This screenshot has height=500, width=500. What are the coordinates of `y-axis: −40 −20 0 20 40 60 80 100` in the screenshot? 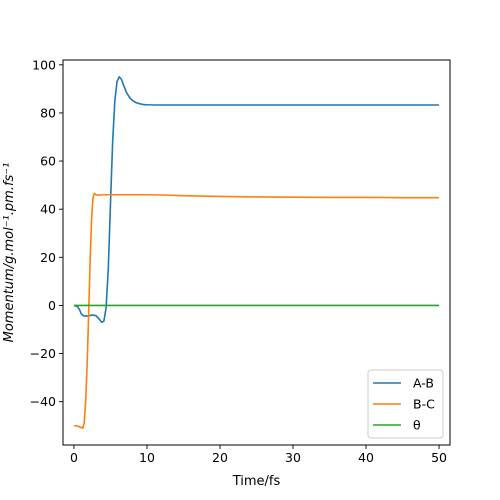 It's located at (46, 233).